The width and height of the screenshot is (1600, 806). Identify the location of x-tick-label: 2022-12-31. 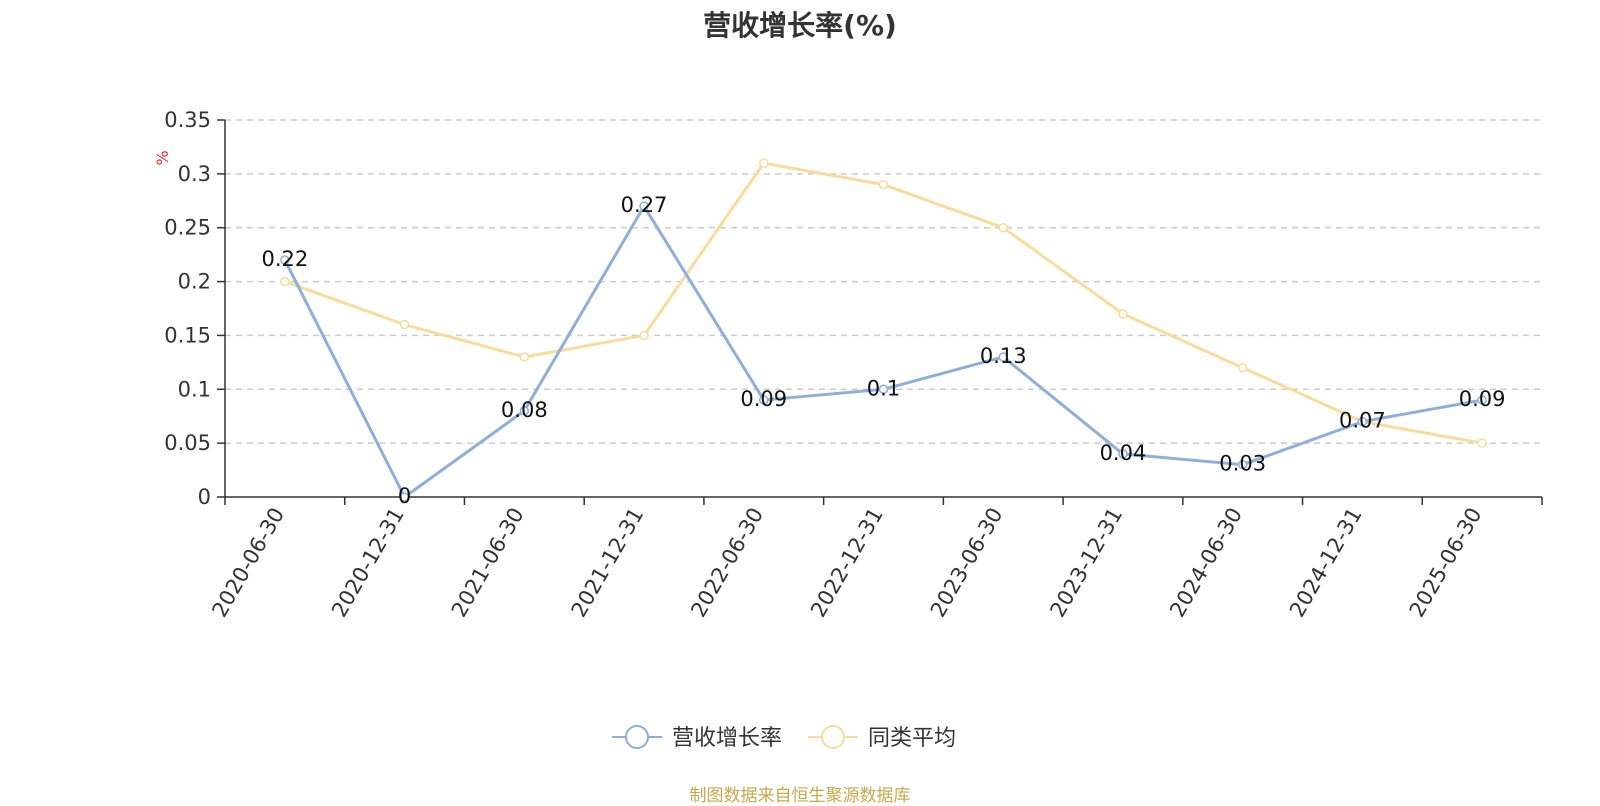
(847, 563).